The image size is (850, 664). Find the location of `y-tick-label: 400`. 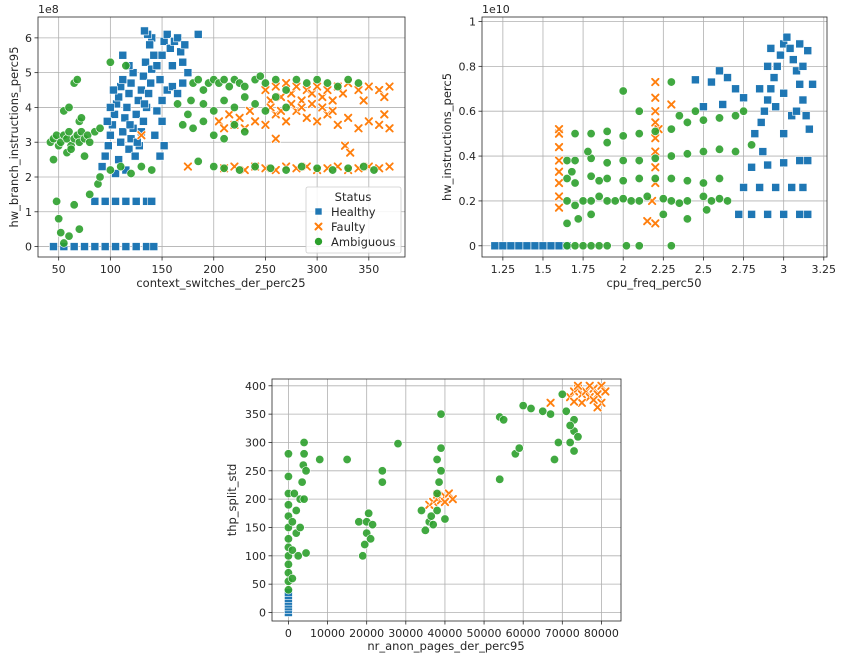

y-tick-label: 400 is located at coordinates (255, 386).